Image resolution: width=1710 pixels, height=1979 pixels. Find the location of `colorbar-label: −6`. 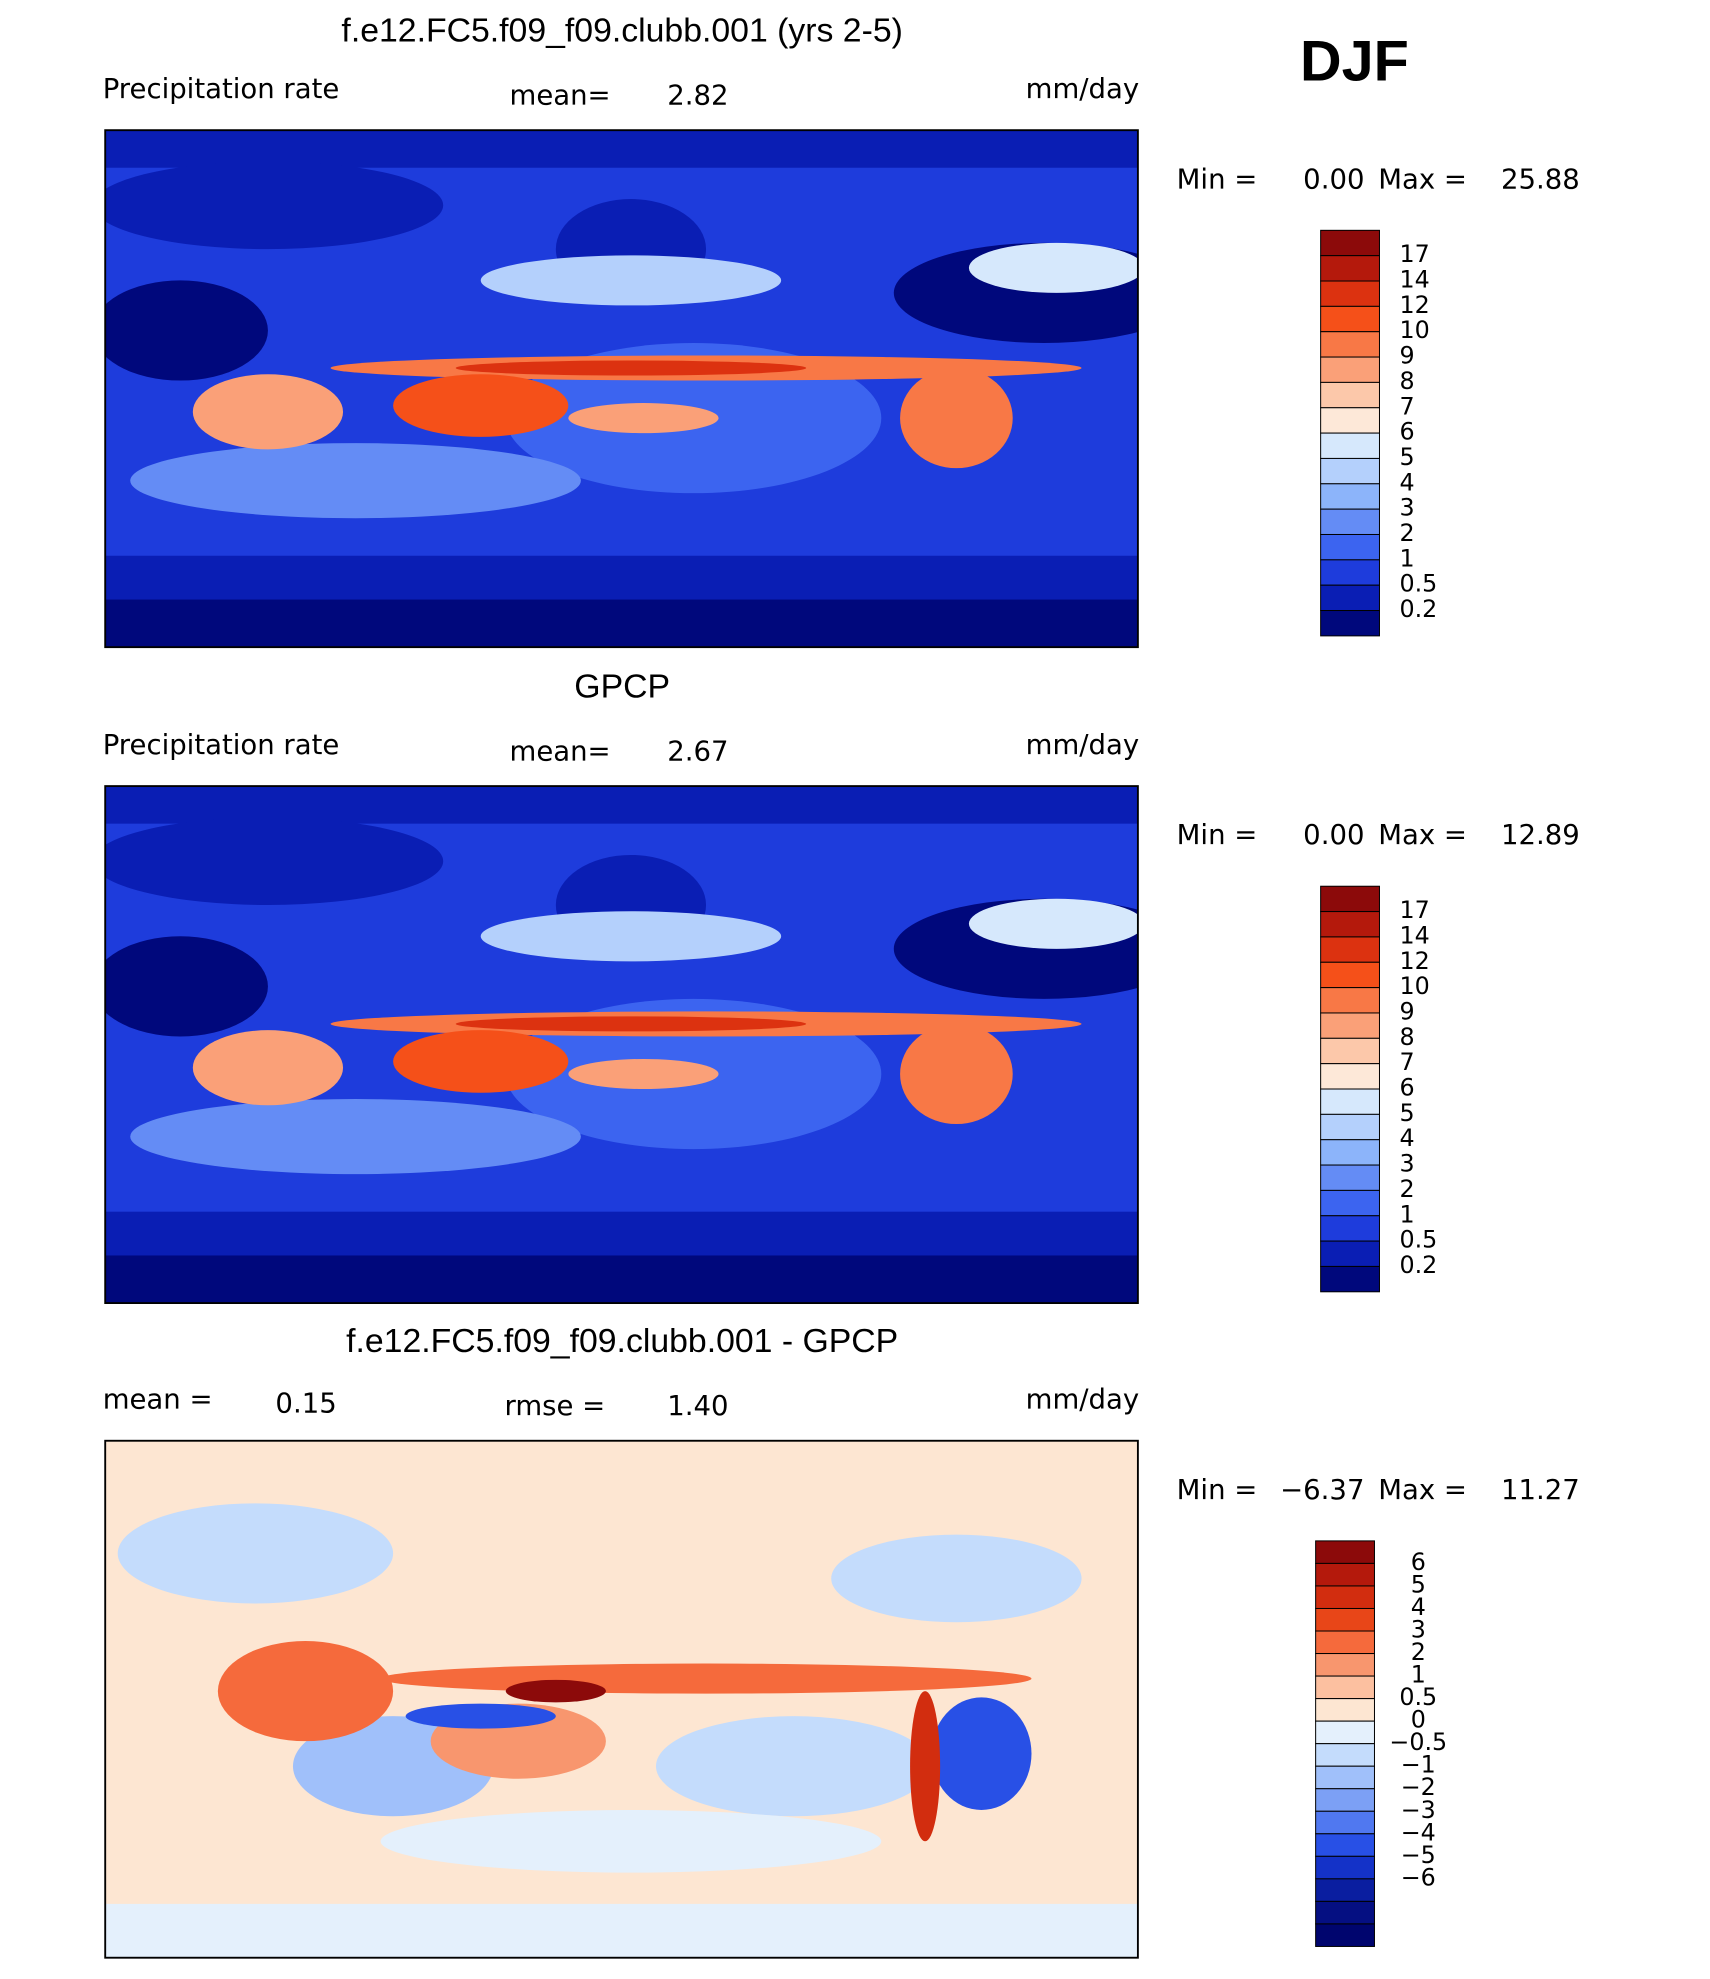

colorbar-label: −6 is located at coordinates (1418, 1877).